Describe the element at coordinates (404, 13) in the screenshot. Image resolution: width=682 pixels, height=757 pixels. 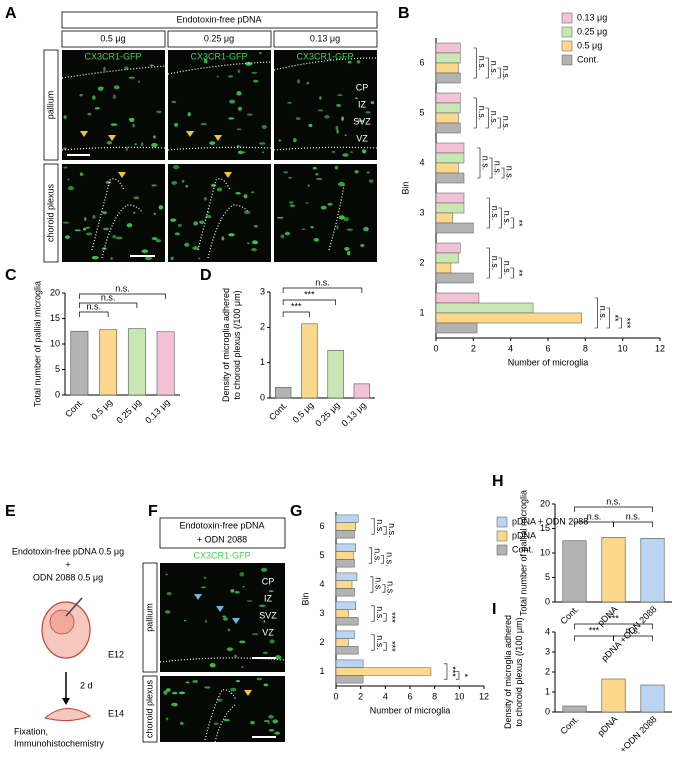
I see `panel-letter: B` at that location.